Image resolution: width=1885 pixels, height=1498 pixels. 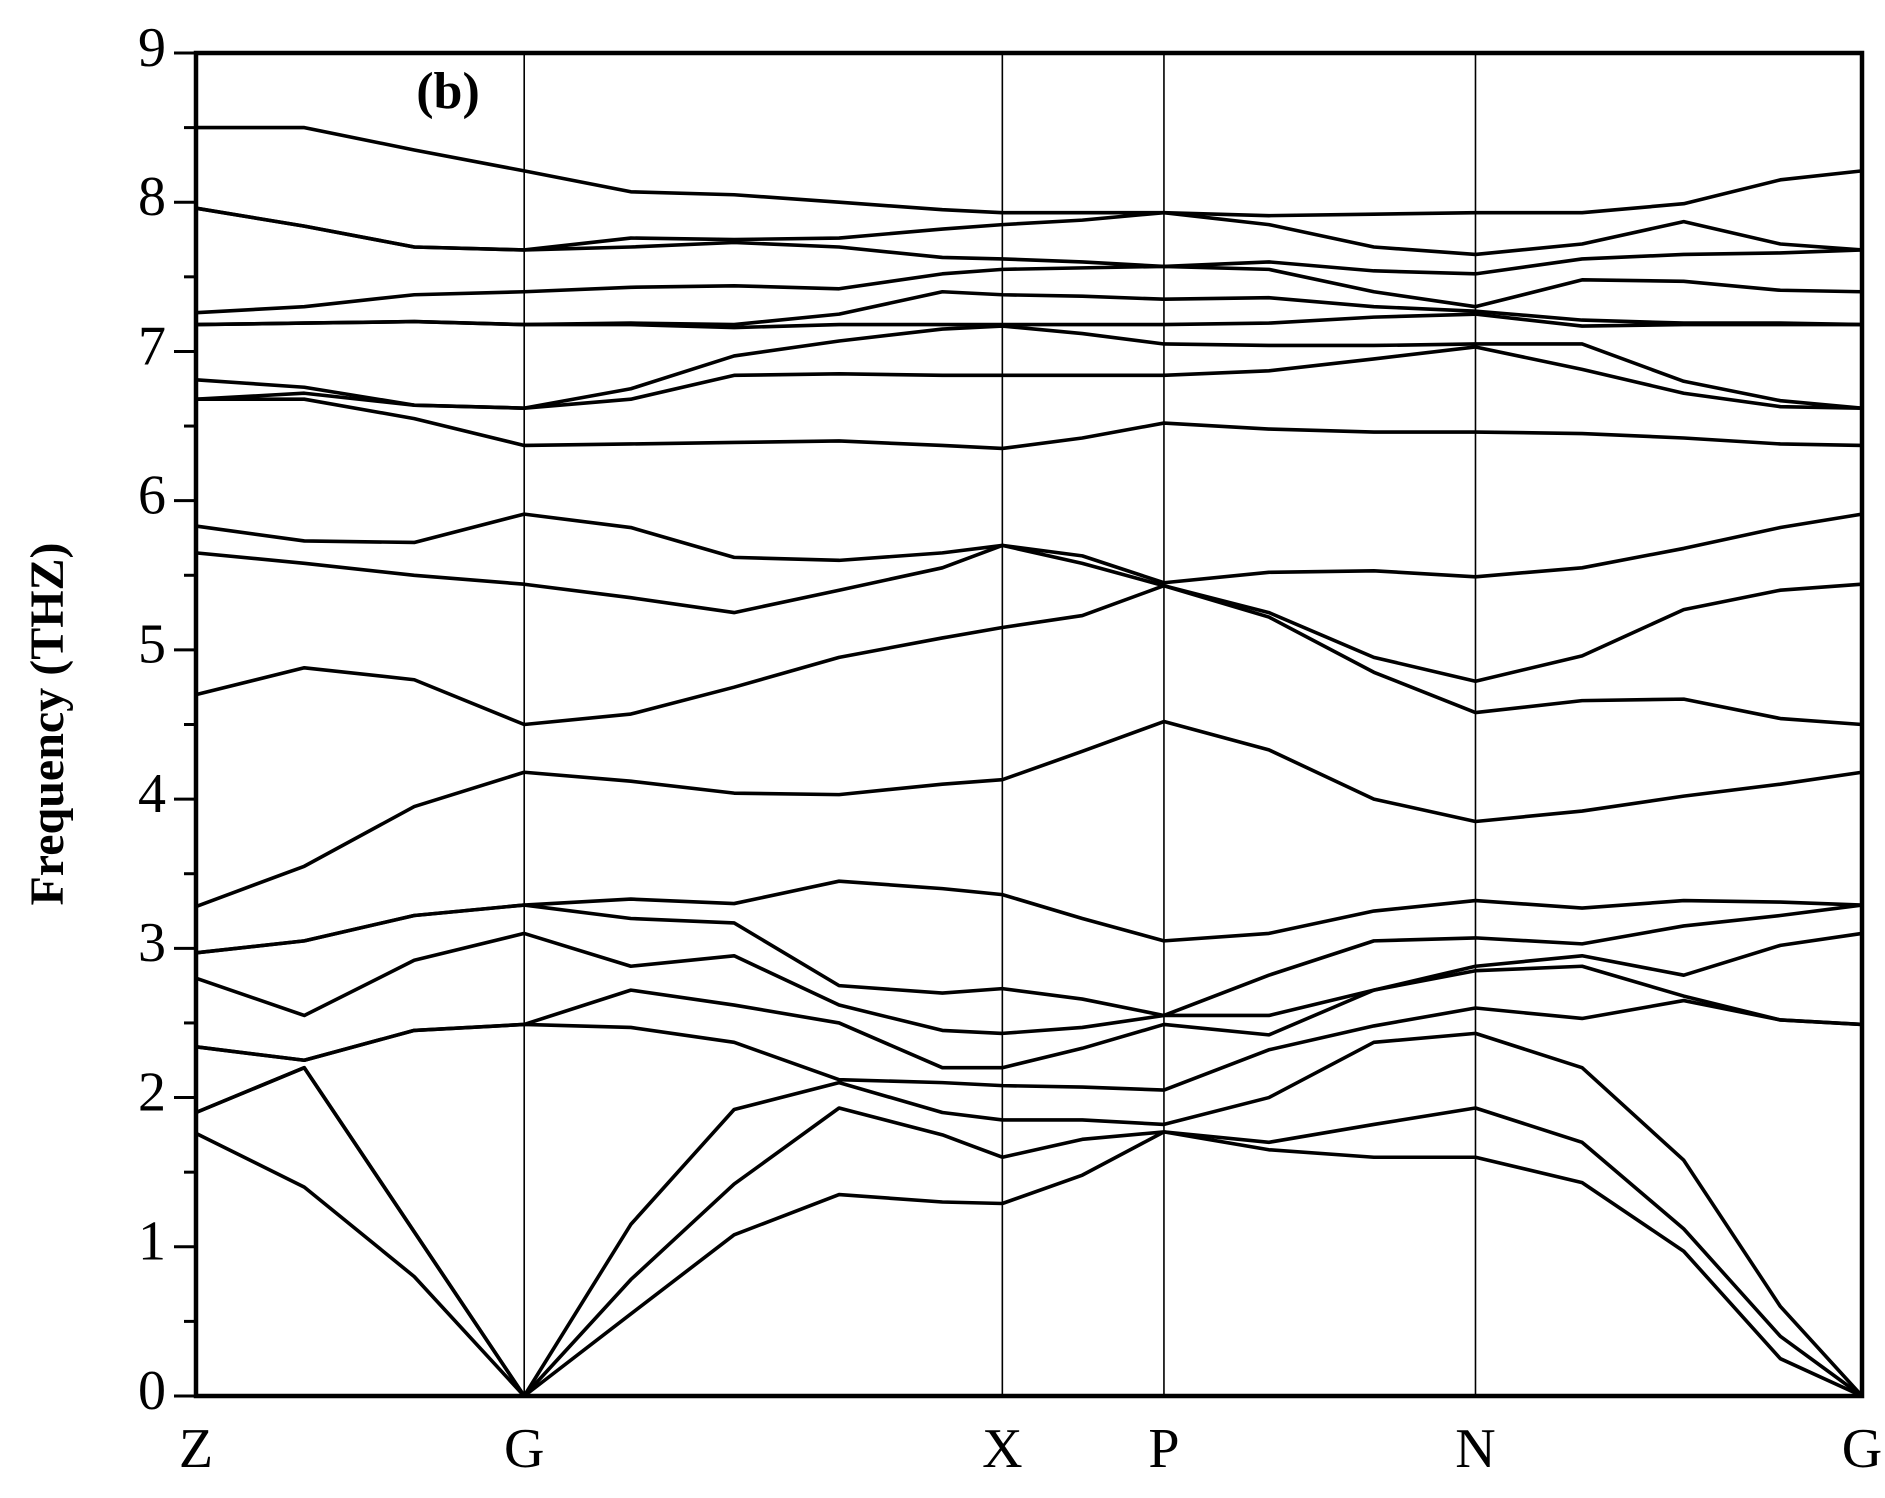 I want to click on x-tick-label: N, so click(x=1475, y=1449).